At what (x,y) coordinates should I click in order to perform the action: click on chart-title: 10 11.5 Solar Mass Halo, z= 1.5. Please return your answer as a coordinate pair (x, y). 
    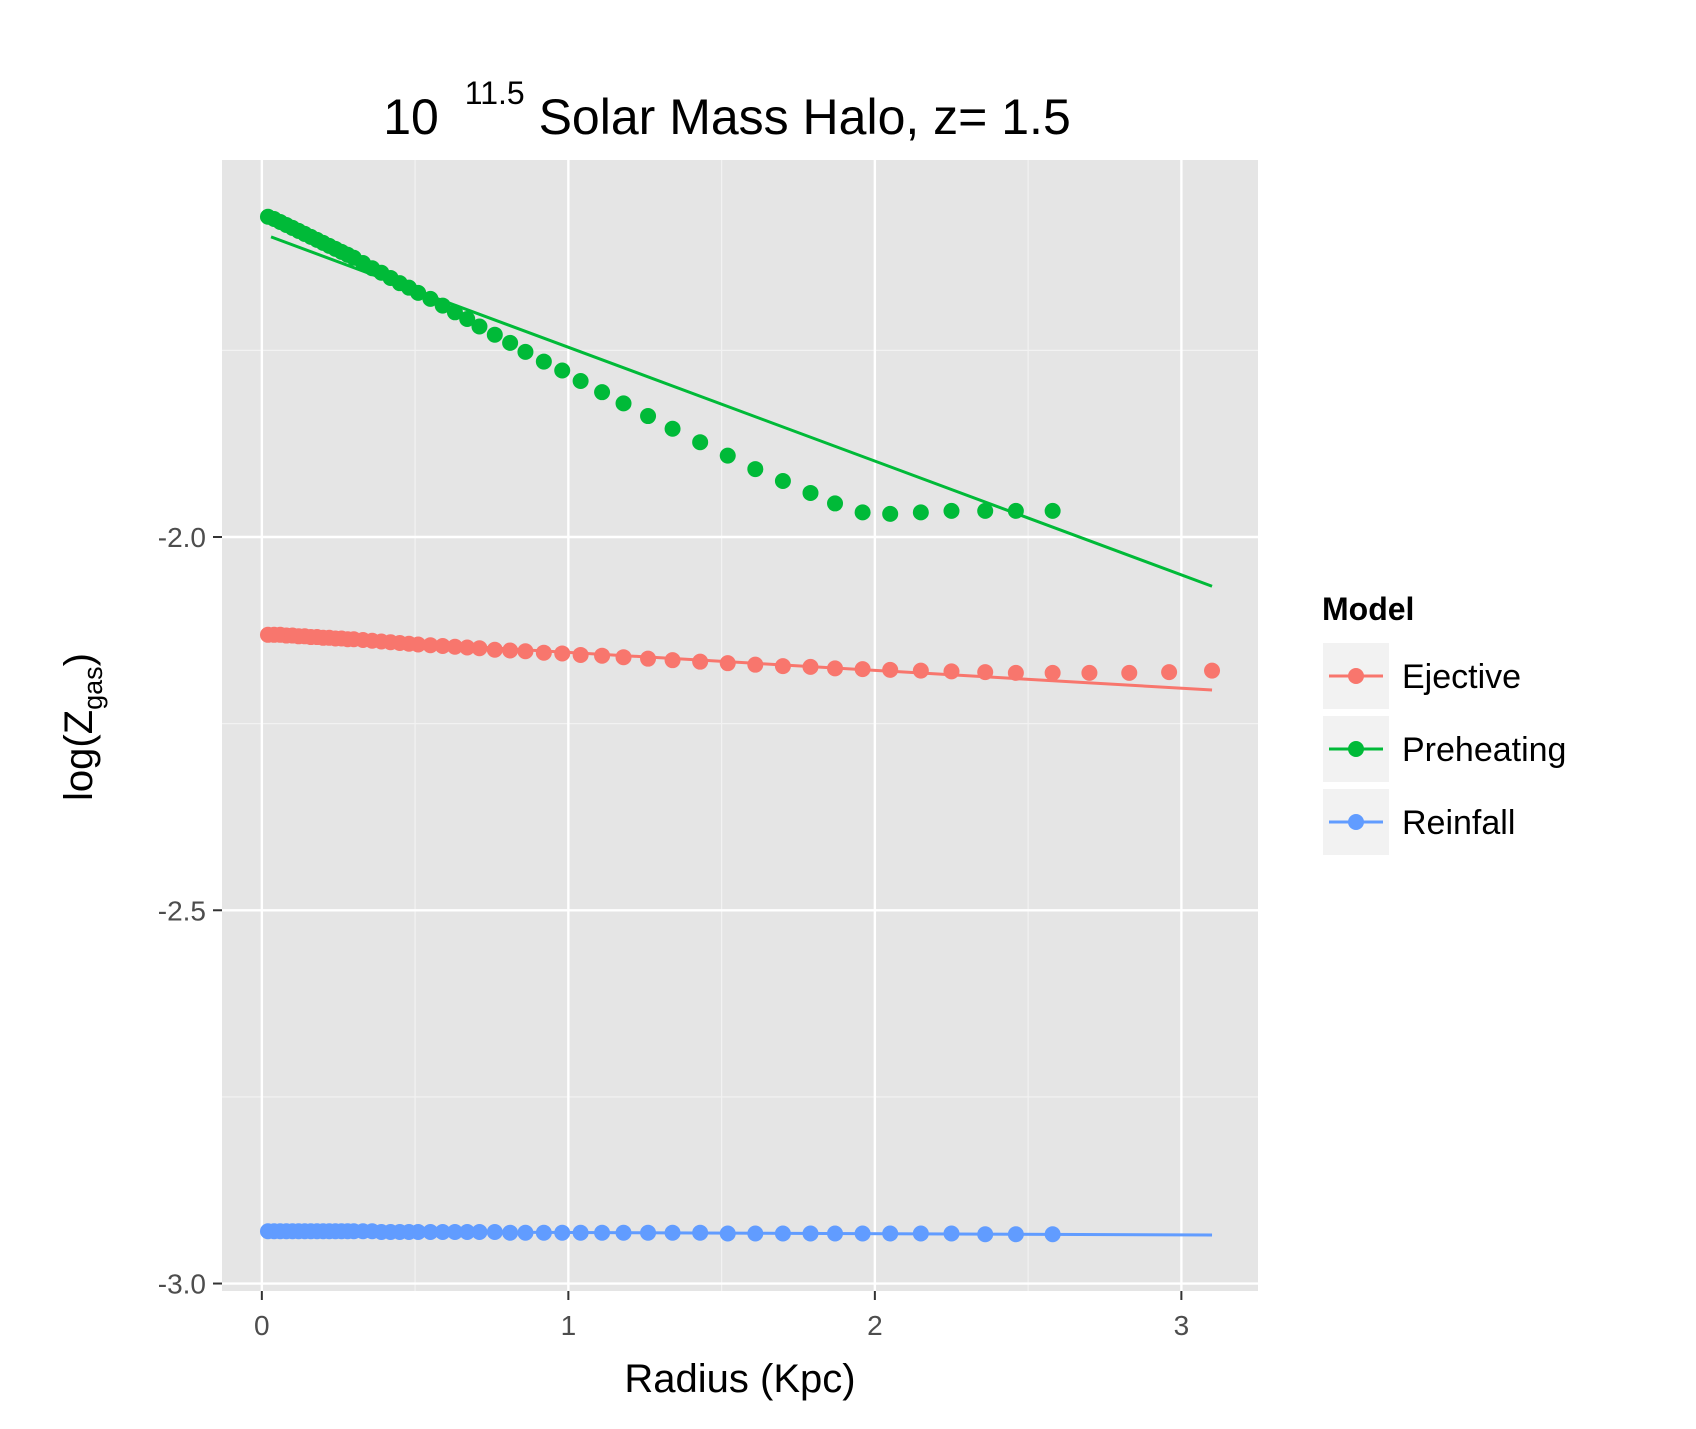
    Looking at the image, I should click on (727, 102).